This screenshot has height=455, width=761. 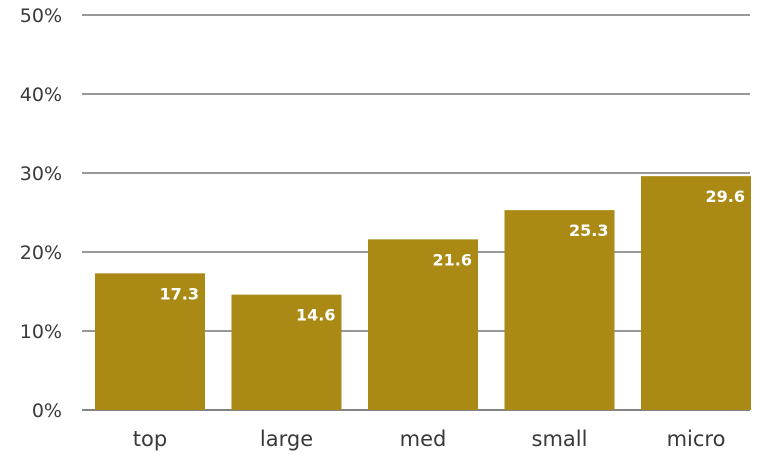 What do you see at coordinates (423, 439) in the screenshot?
I see `x-tick-label-med: med` at bounding box center [423, 439].